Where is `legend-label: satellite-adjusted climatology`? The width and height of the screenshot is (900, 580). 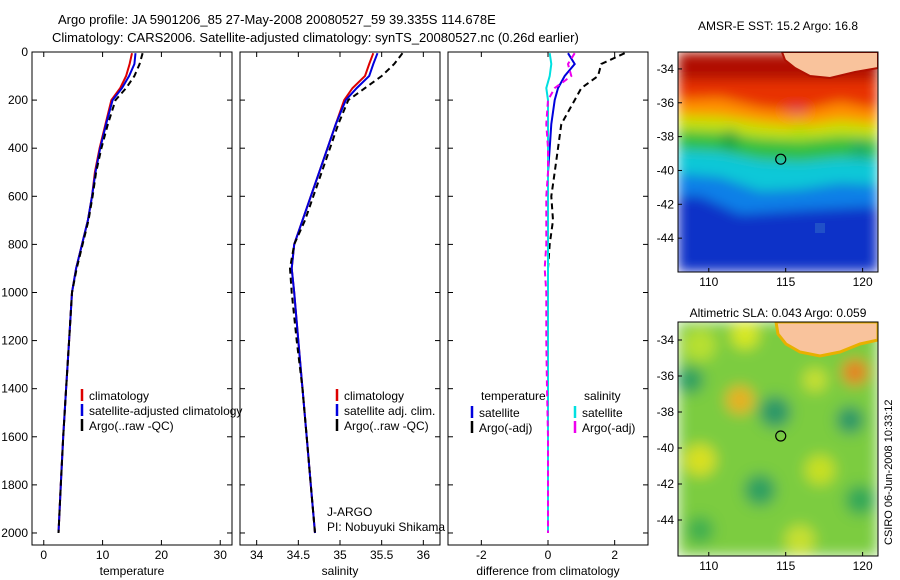
legend-label: satellite-adjusted climatology is located at coordinates (165, 411).